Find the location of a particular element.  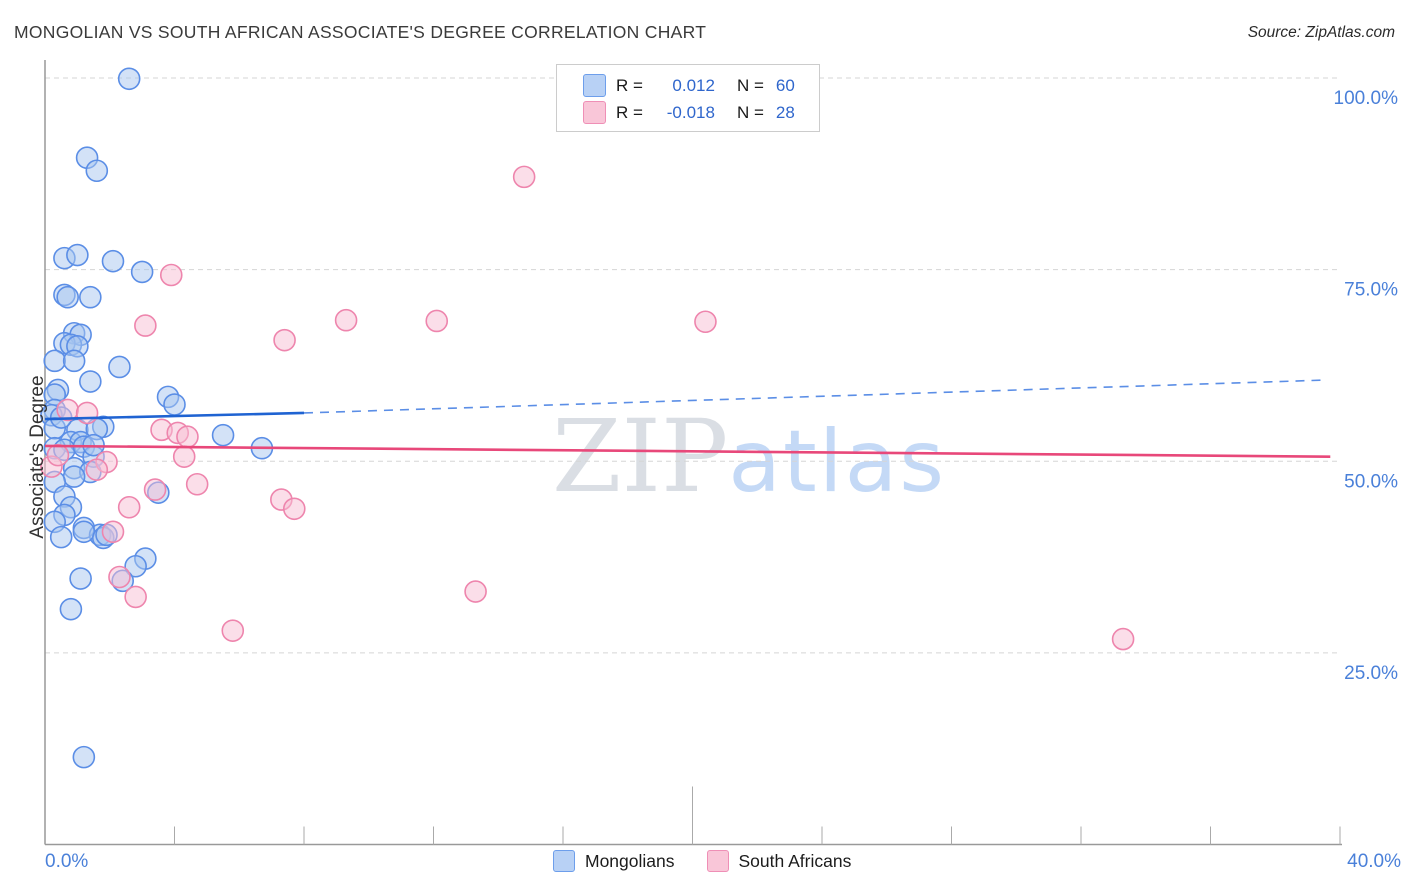

legend-item-south-africans: South Africans is located at coordinates (779, 861).